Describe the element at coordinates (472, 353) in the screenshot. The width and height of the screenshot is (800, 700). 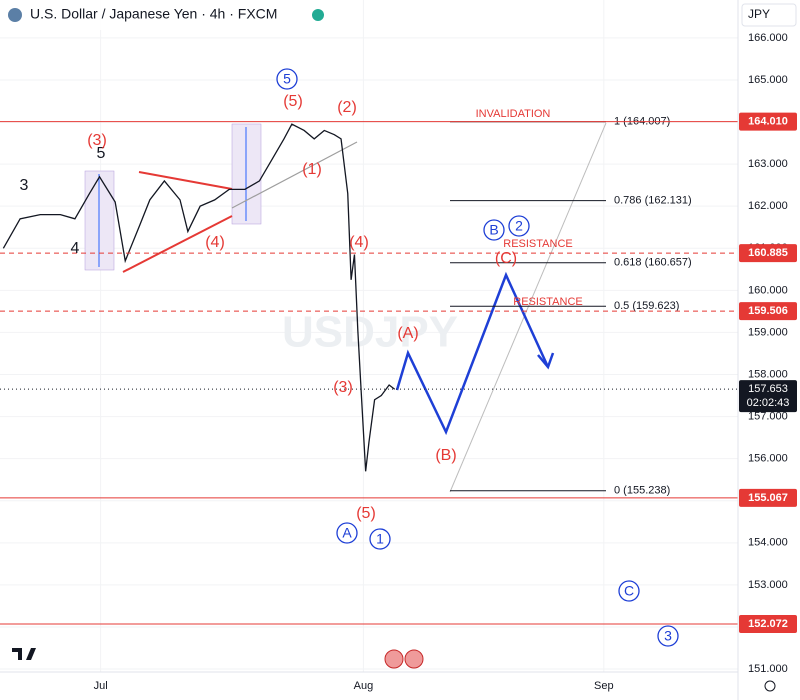
I see `projection-path` at that location.